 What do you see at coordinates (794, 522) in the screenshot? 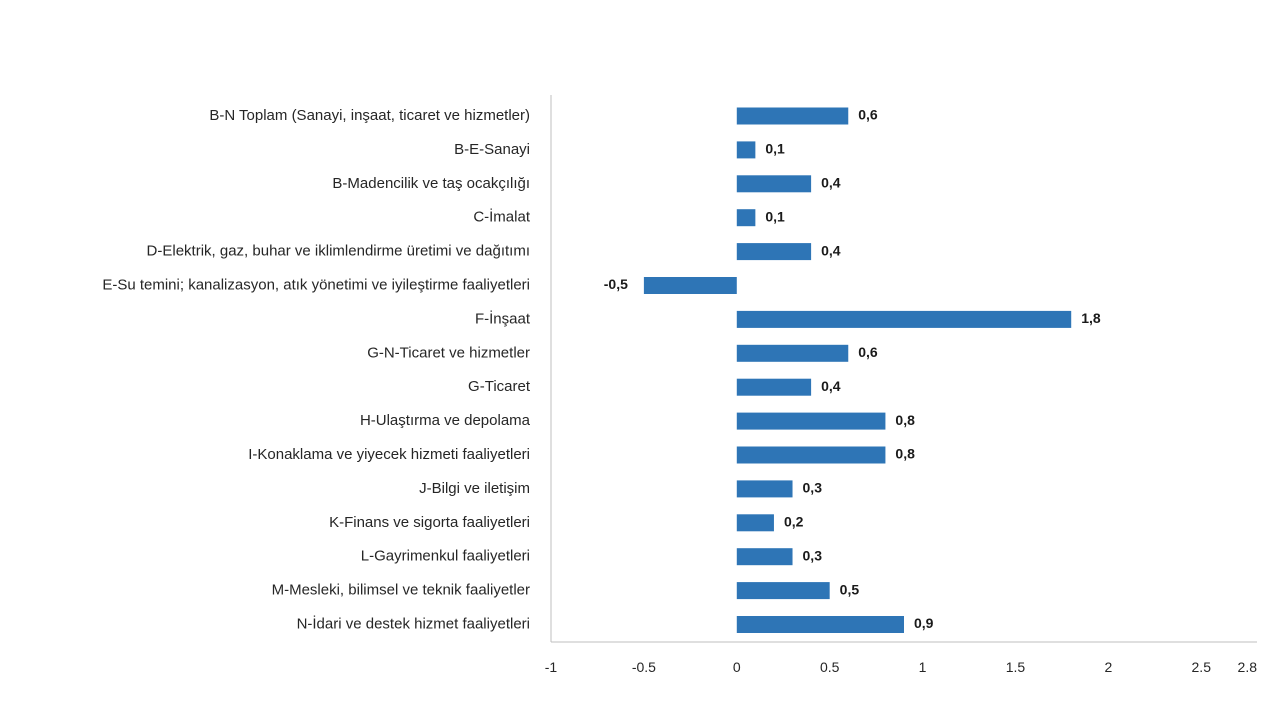
I see `value-label: 0,2` at bounding box center [794, 522].